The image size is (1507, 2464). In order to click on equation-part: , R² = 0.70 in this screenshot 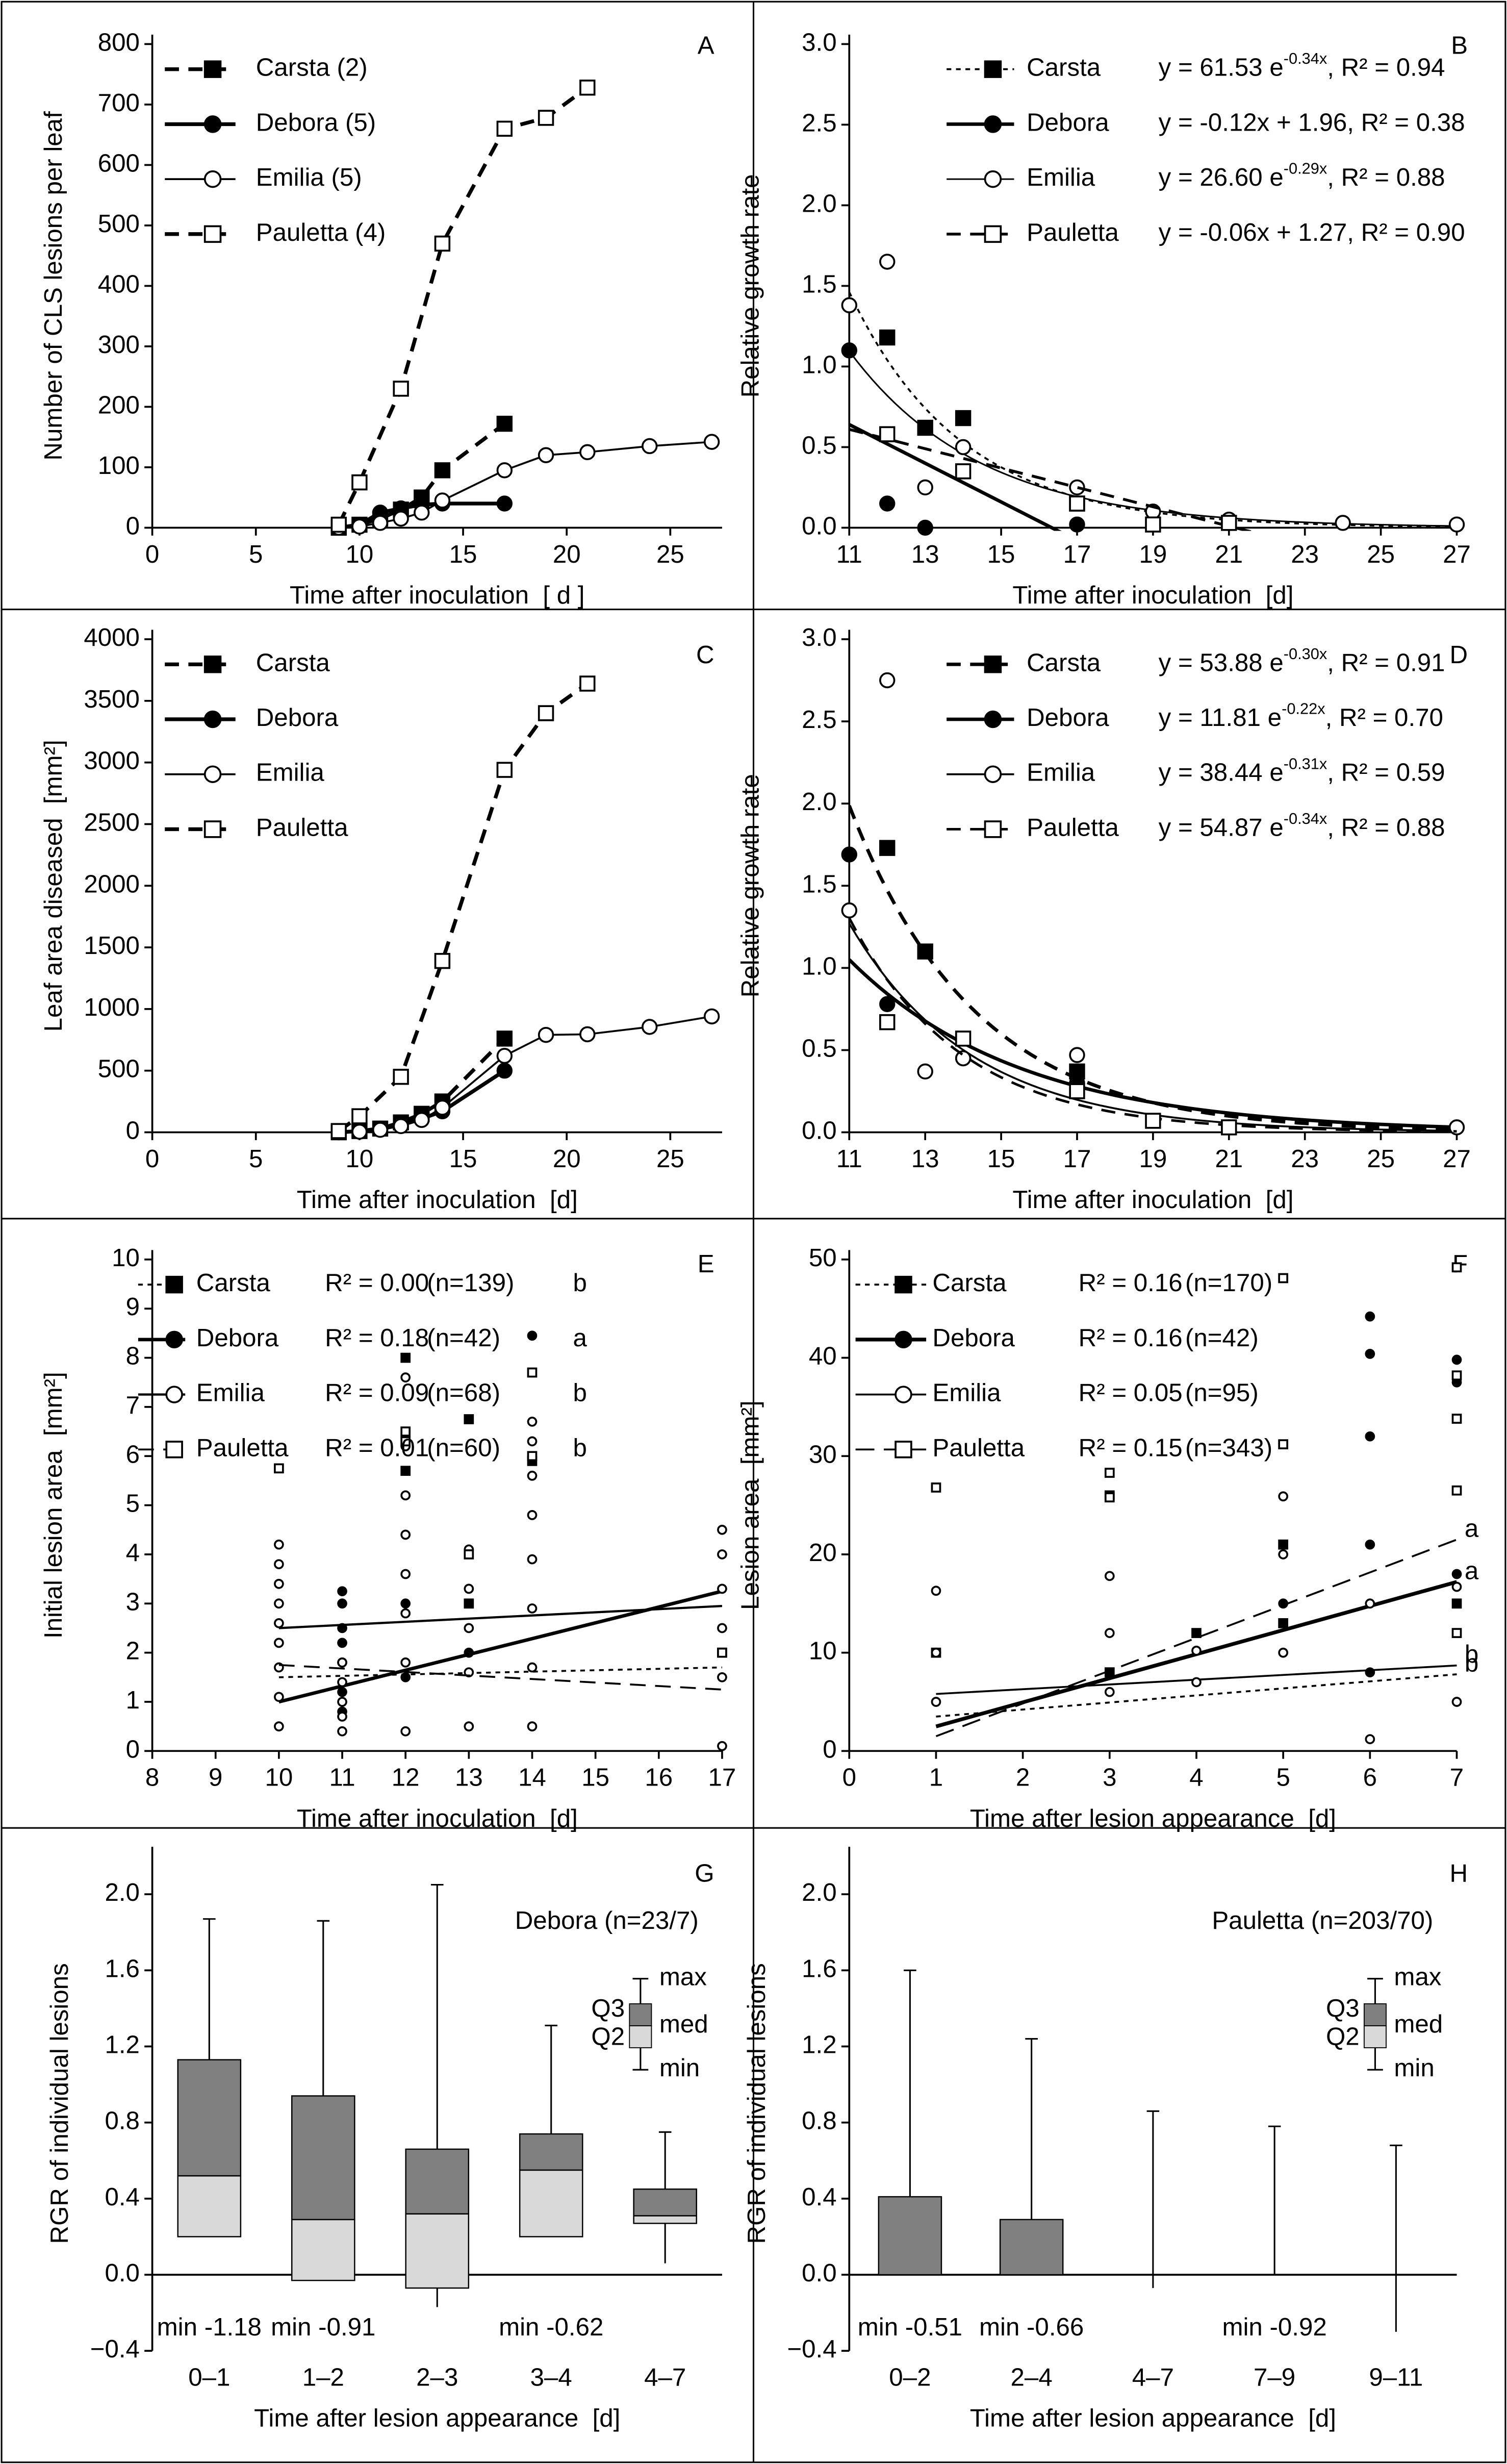, I will do `click(1384, 717)`.